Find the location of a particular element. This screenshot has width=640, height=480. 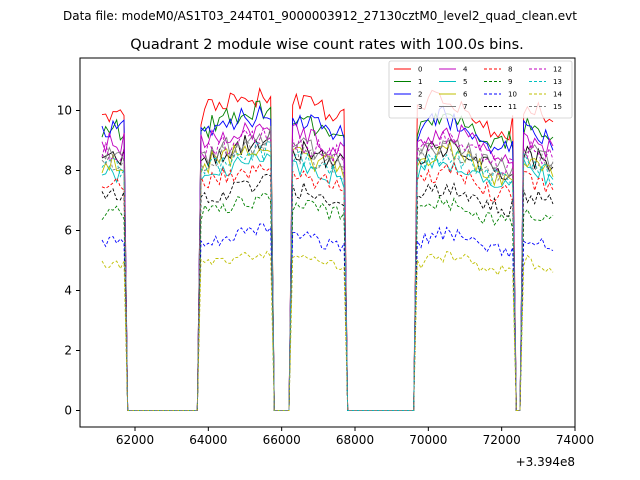

legend-item-12: 12 is located at coordinates (545, 70).